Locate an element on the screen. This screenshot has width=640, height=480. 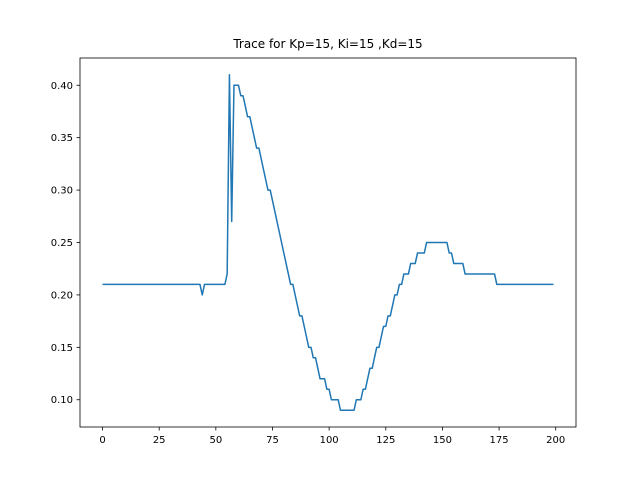
x-tick-label: 50 is located at coordinates (215, 440).